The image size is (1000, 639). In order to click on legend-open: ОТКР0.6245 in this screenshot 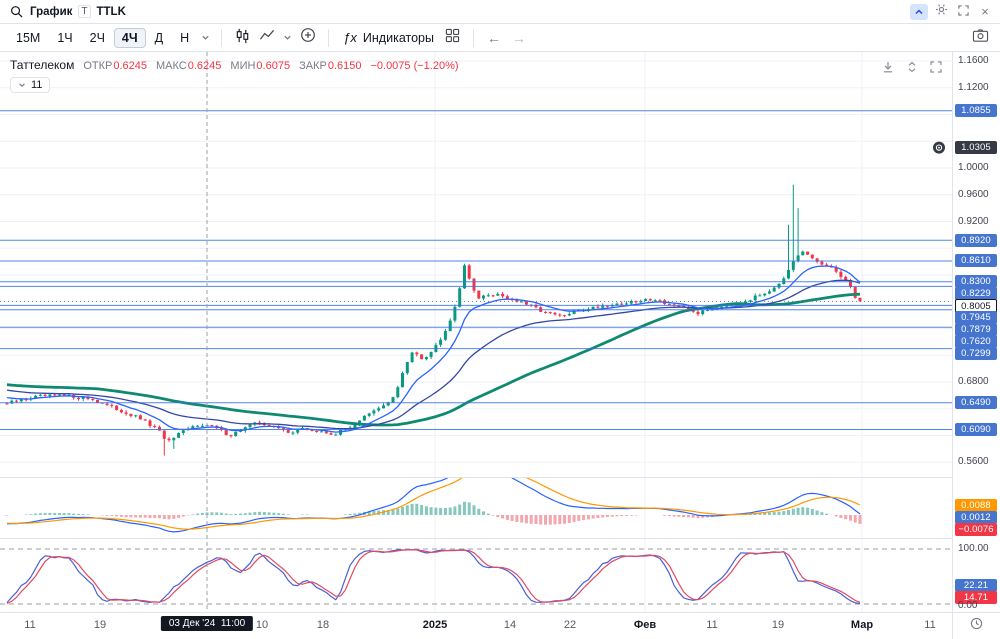, I will do `click(115, 66)`.